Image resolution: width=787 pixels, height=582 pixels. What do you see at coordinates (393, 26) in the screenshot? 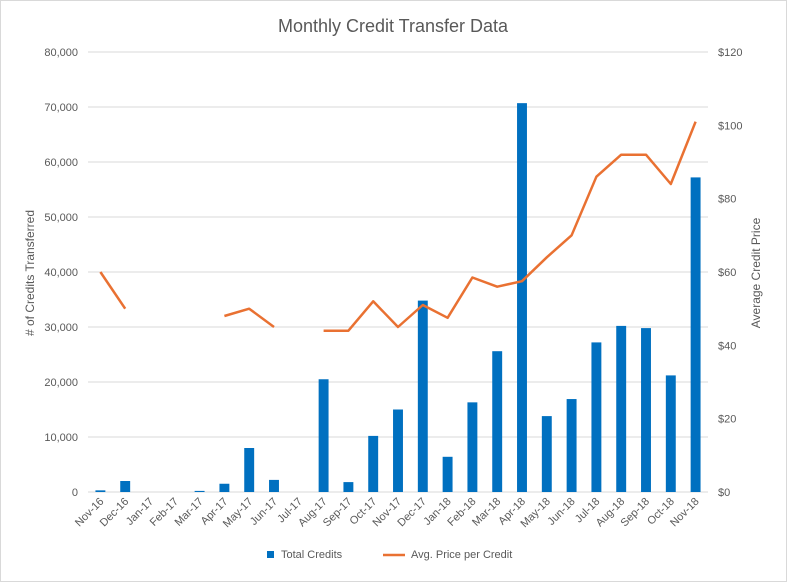
I see `chart-title: Monthly Credit Transfer Data` at bounding box center [393, 26].